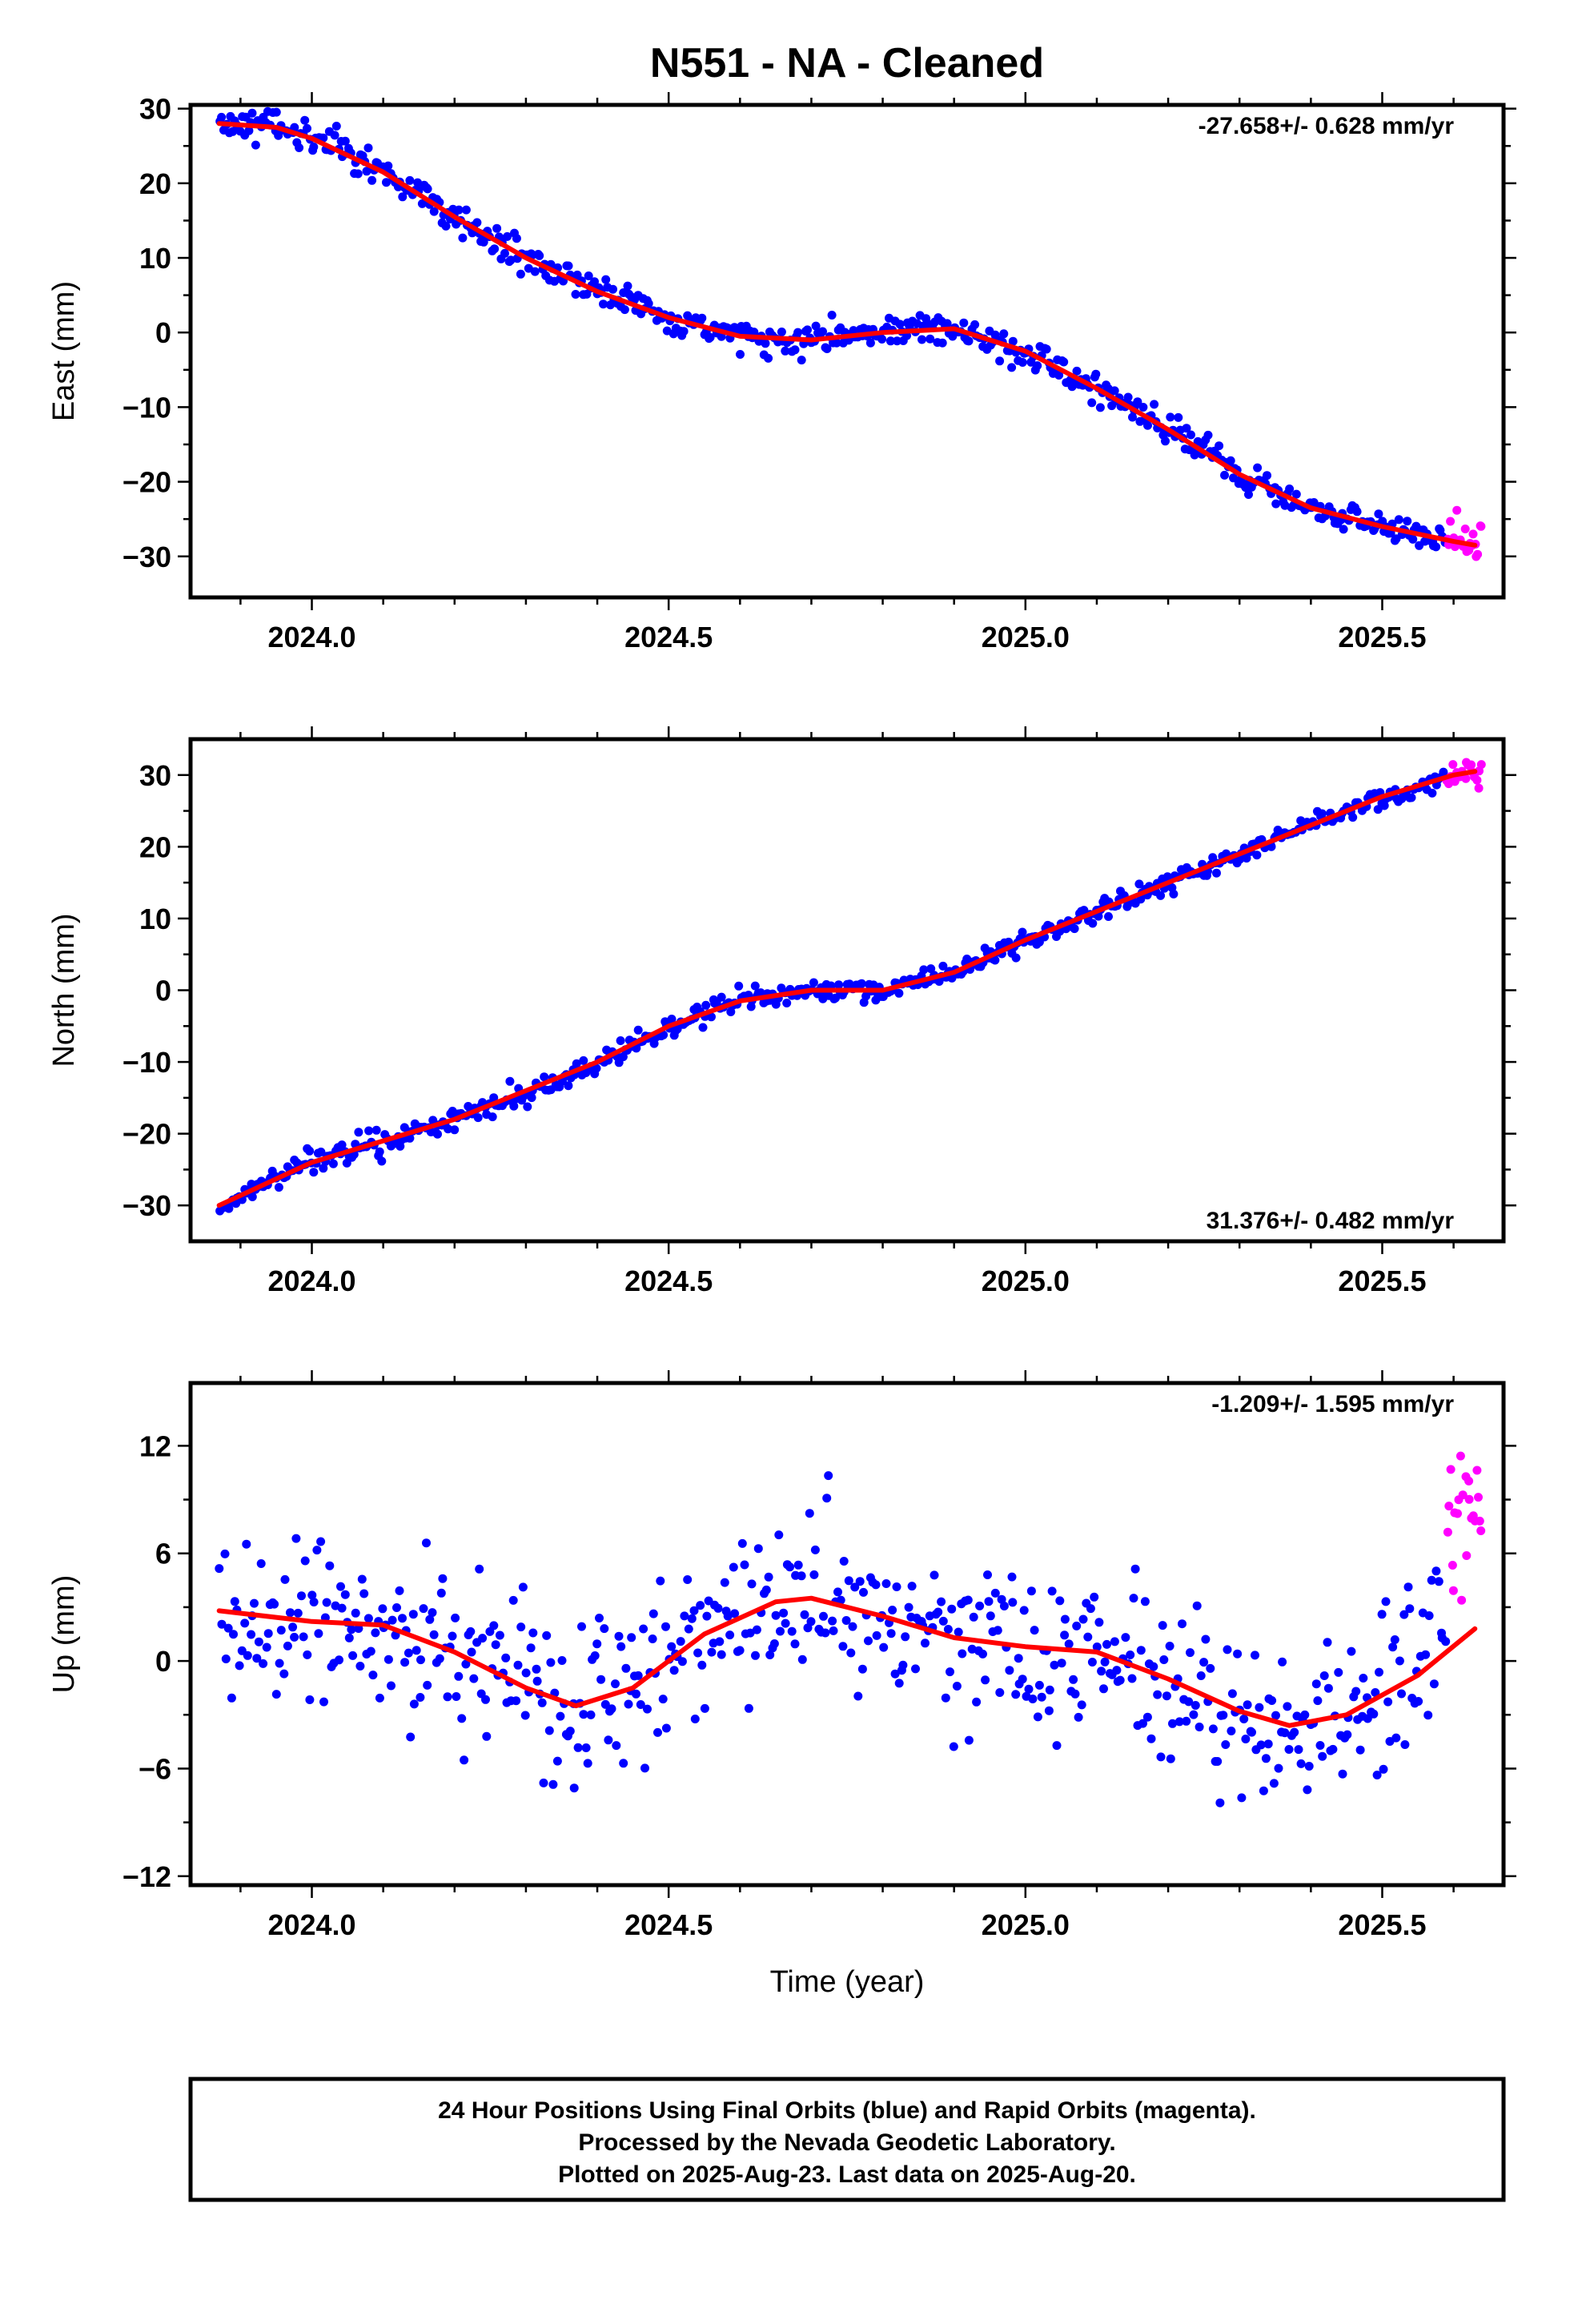  Describe the element at coordinates (146, 1876) in the screenshot. I see `up-y-tick-label: −12` at that location.